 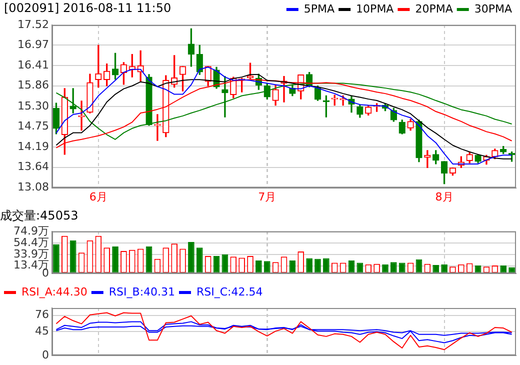 What do you see at coordinates (31, 231) in the screenshot?
I see `y-tick-label: 74.9万` at bounding box center [31, 231].